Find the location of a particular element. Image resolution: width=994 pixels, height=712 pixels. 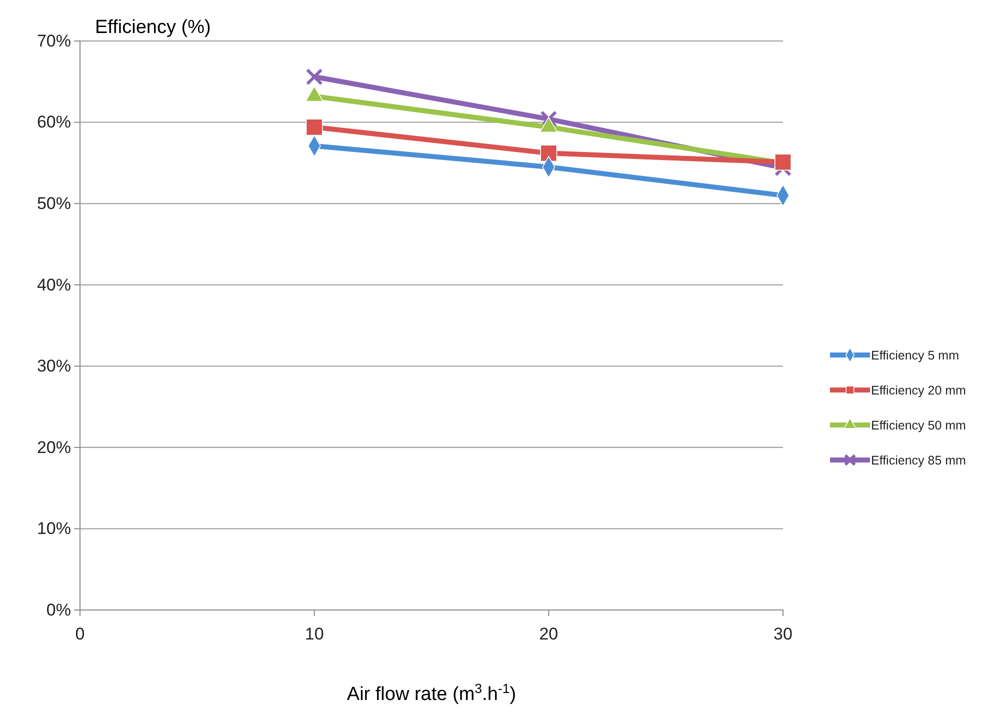

x-tick-label: 0 is located at coordinates (80, 634).